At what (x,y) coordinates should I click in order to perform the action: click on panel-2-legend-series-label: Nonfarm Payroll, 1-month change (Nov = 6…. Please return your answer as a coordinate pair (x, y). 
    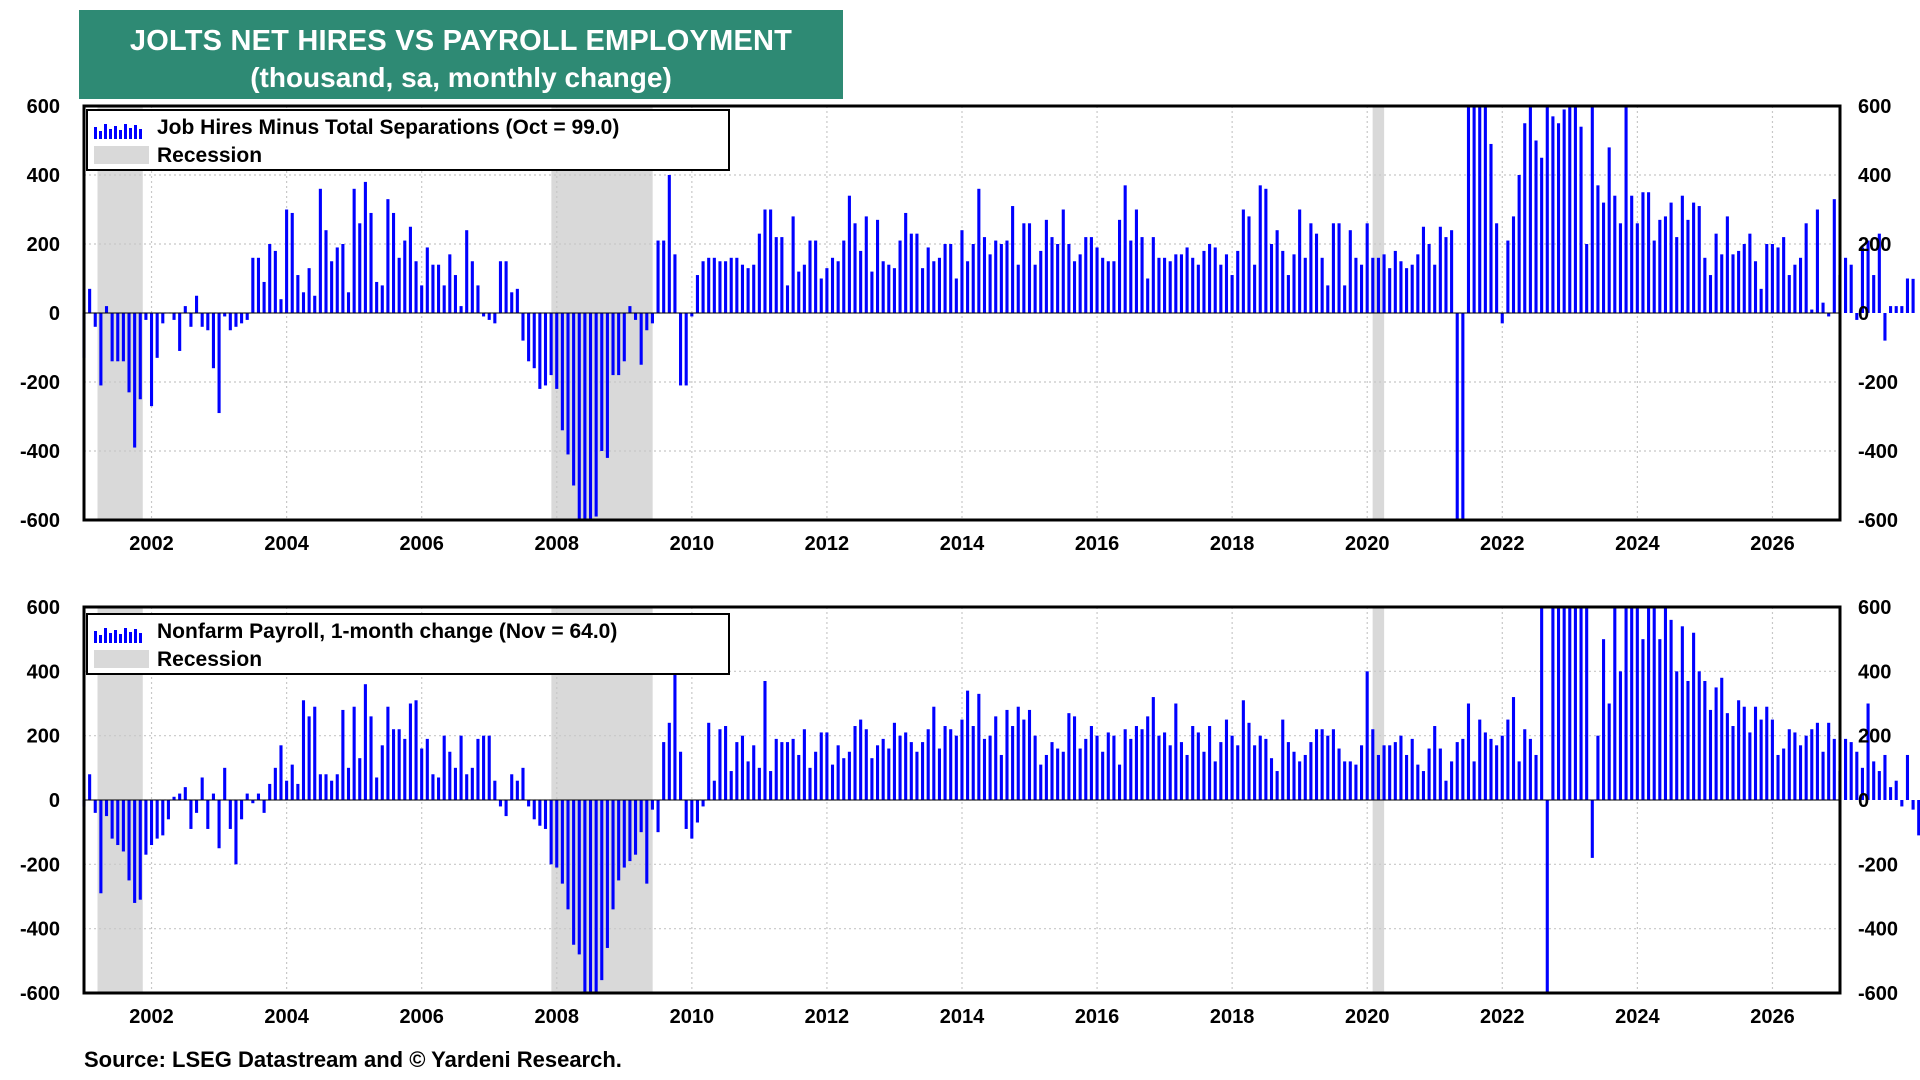
    Looking at the image, I should click on (387, 631).